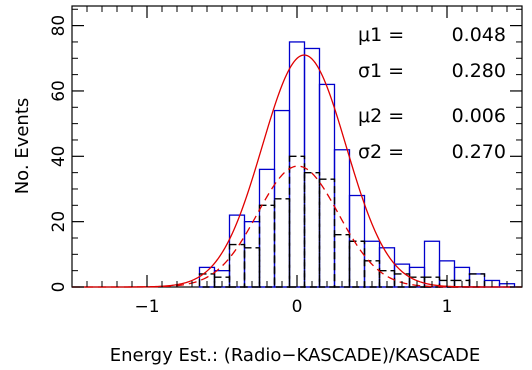 Image resolution: width=532 pixels, height=370 pixels. I want to click on fit-param-label: μ2 =, so click(381, 116).